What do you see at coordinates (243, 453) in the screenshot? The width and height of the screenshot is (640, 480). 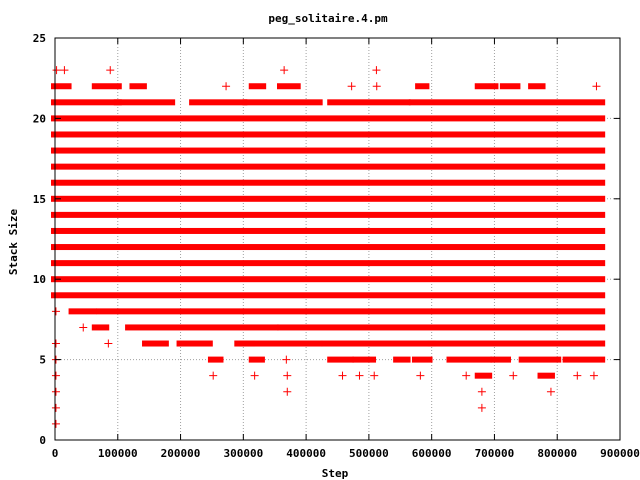 I see `x-tick-label: 300000` at bounding box center [243, 453].